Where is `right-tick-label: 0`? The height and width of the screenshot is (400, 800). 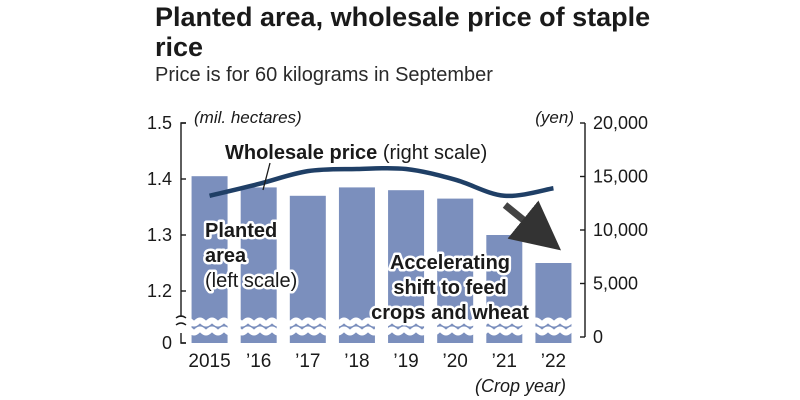 right-tick-label: 0 is located at coordinates (598, 337).